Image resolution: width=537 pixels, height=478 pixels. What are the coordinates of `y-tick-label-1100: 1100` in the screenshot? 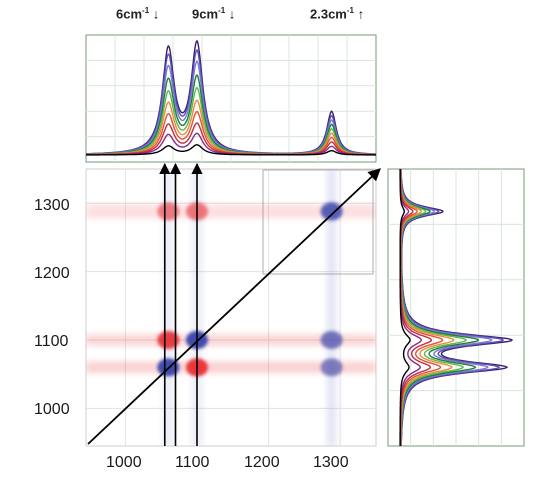 It's located at (51, 341).